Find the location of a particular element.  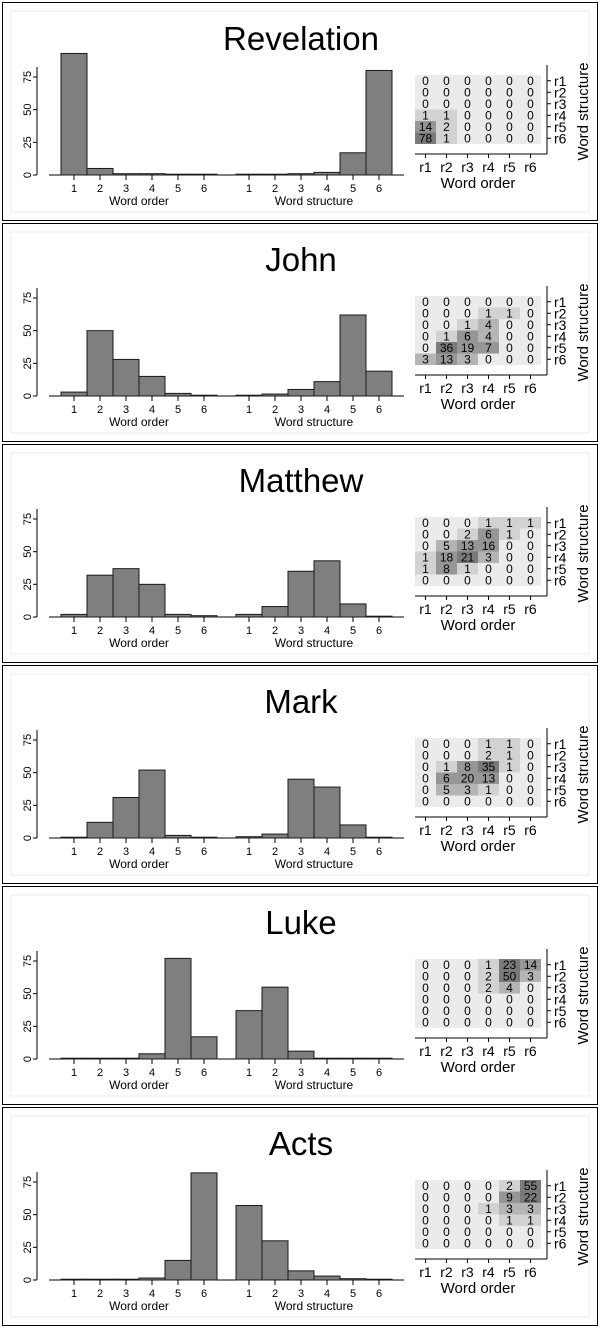

heatmap-value: 35 is located at coordinates (489, 767).